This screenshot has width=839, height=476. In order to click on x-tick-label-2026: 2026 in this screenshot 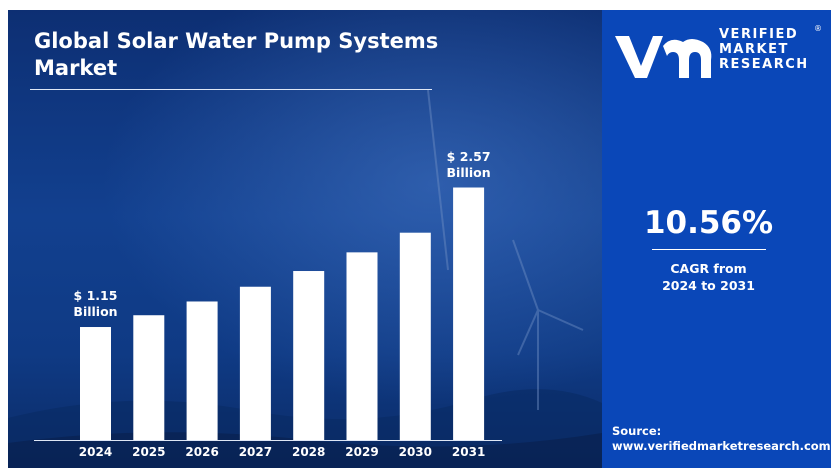, I will do `click(201, 452)`.